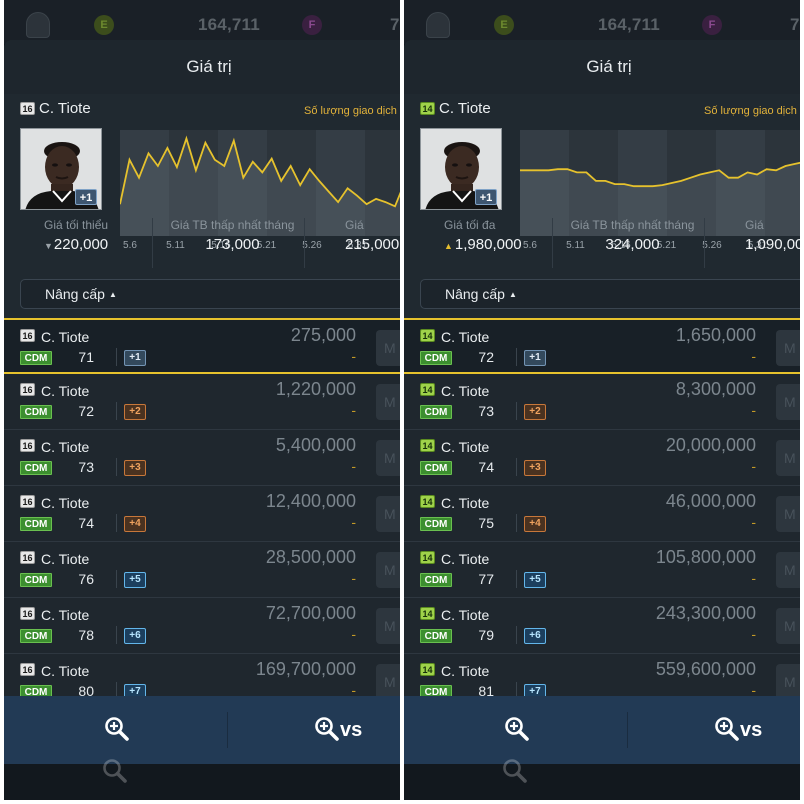 The width and height of the screenshot is (804, 804). What do you see at coordinates (312, 245) in the screenshot?
I see `chart-x-tick: 5.26` at bounding box center [312, 245].